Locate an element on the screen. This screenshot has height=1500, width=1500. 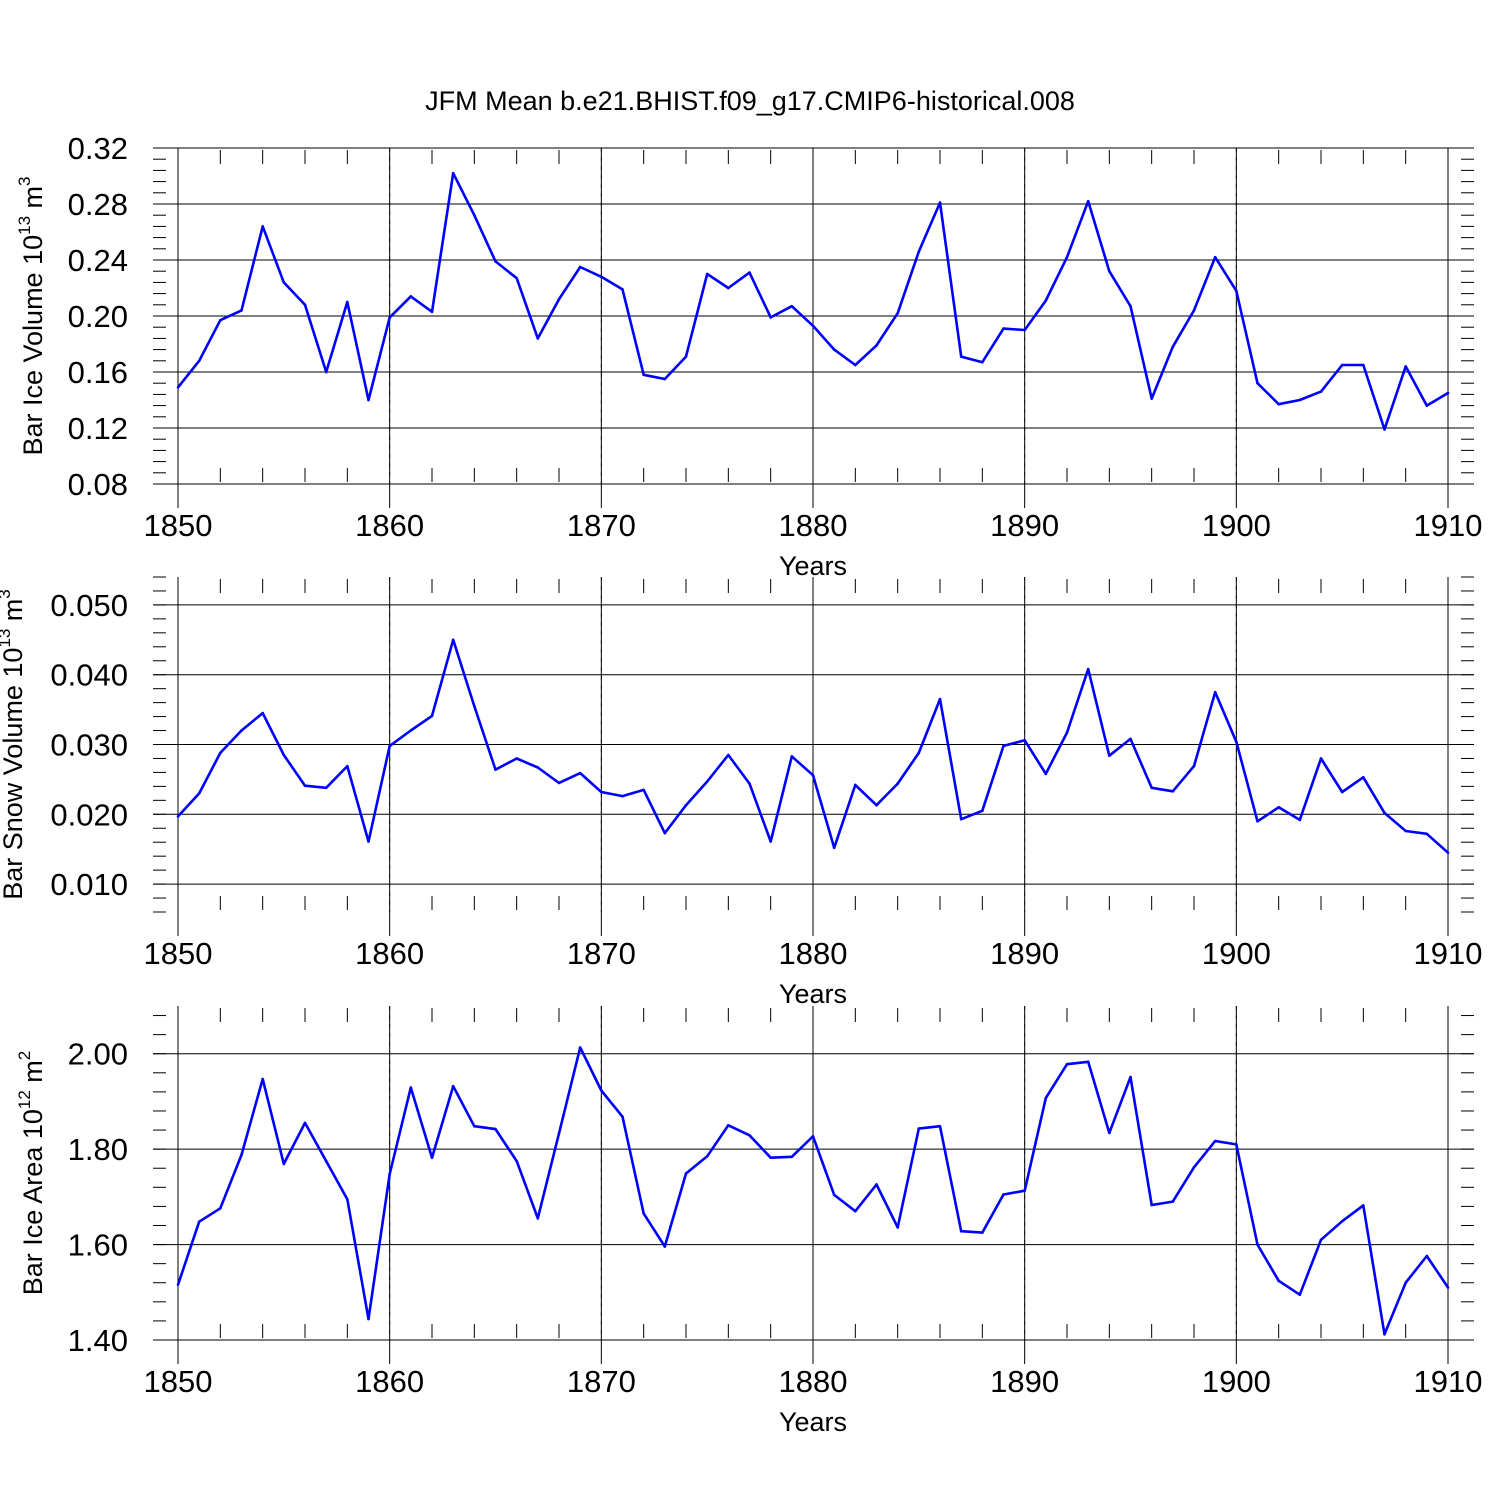
y-tick-label: 0.08 is located at coordinates (98, 484).